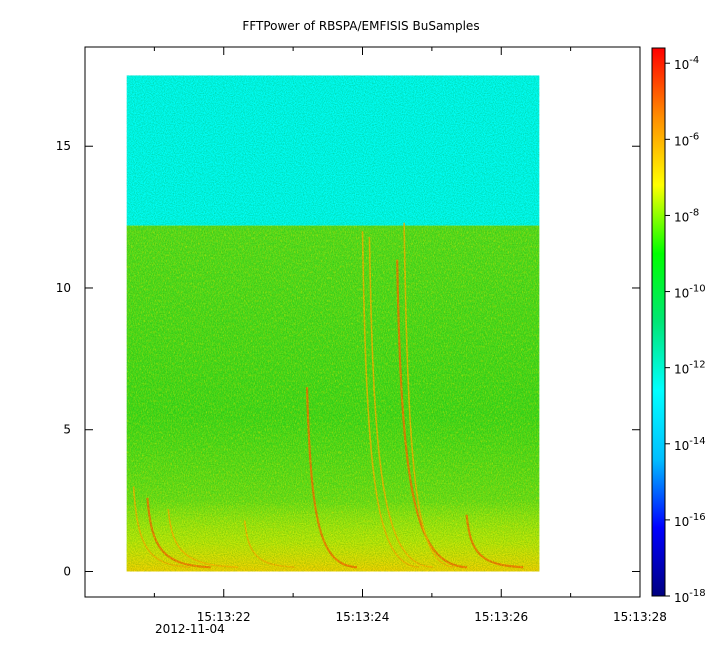 This screenshot has height=656, width=724. I want to click on colorbar-tick-label: 10⁻¹⁶, so click(690, 520).